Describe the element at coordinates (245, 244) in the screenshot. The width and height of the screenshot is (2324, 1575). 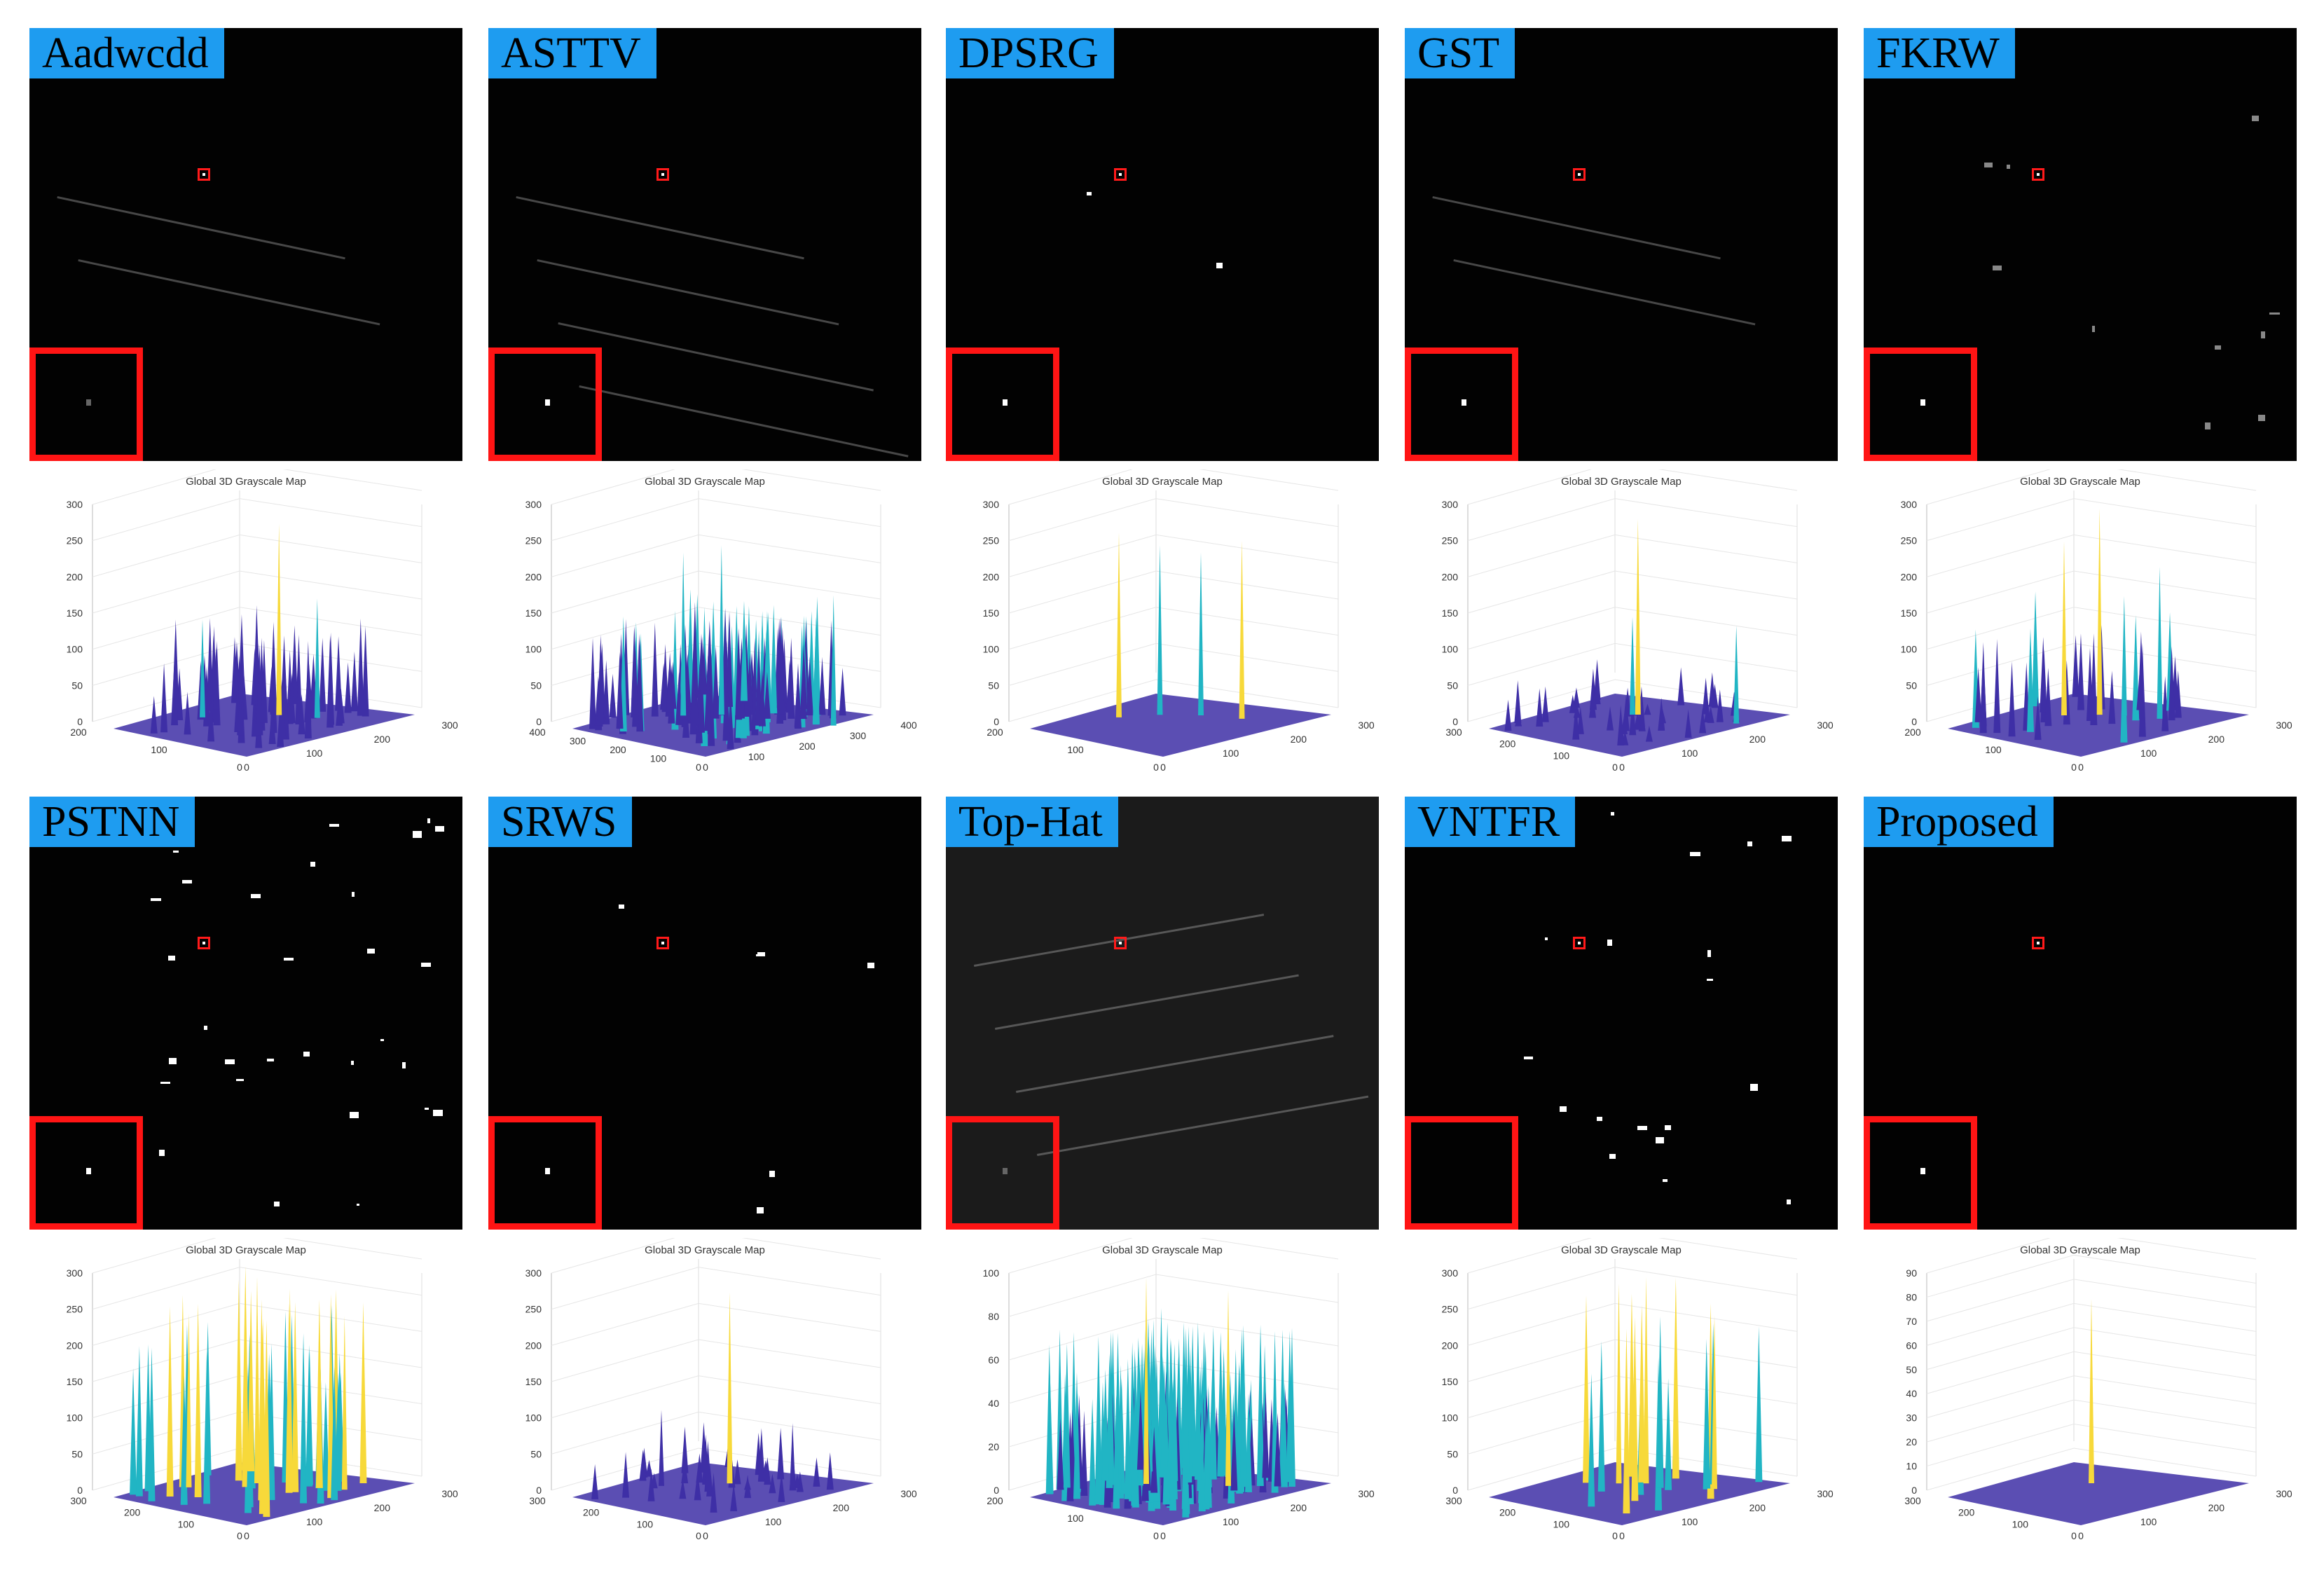
I see `detection-image: Aadwcdd` at that location.